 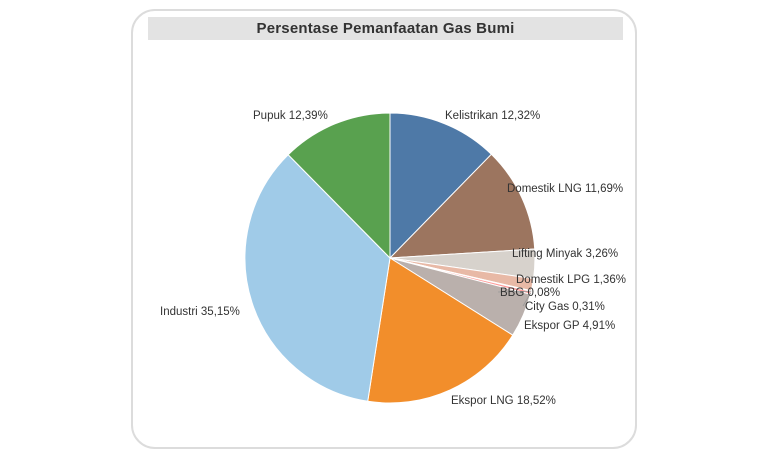 I want to click on leader-line-bbg, so click(x=514, y=291).